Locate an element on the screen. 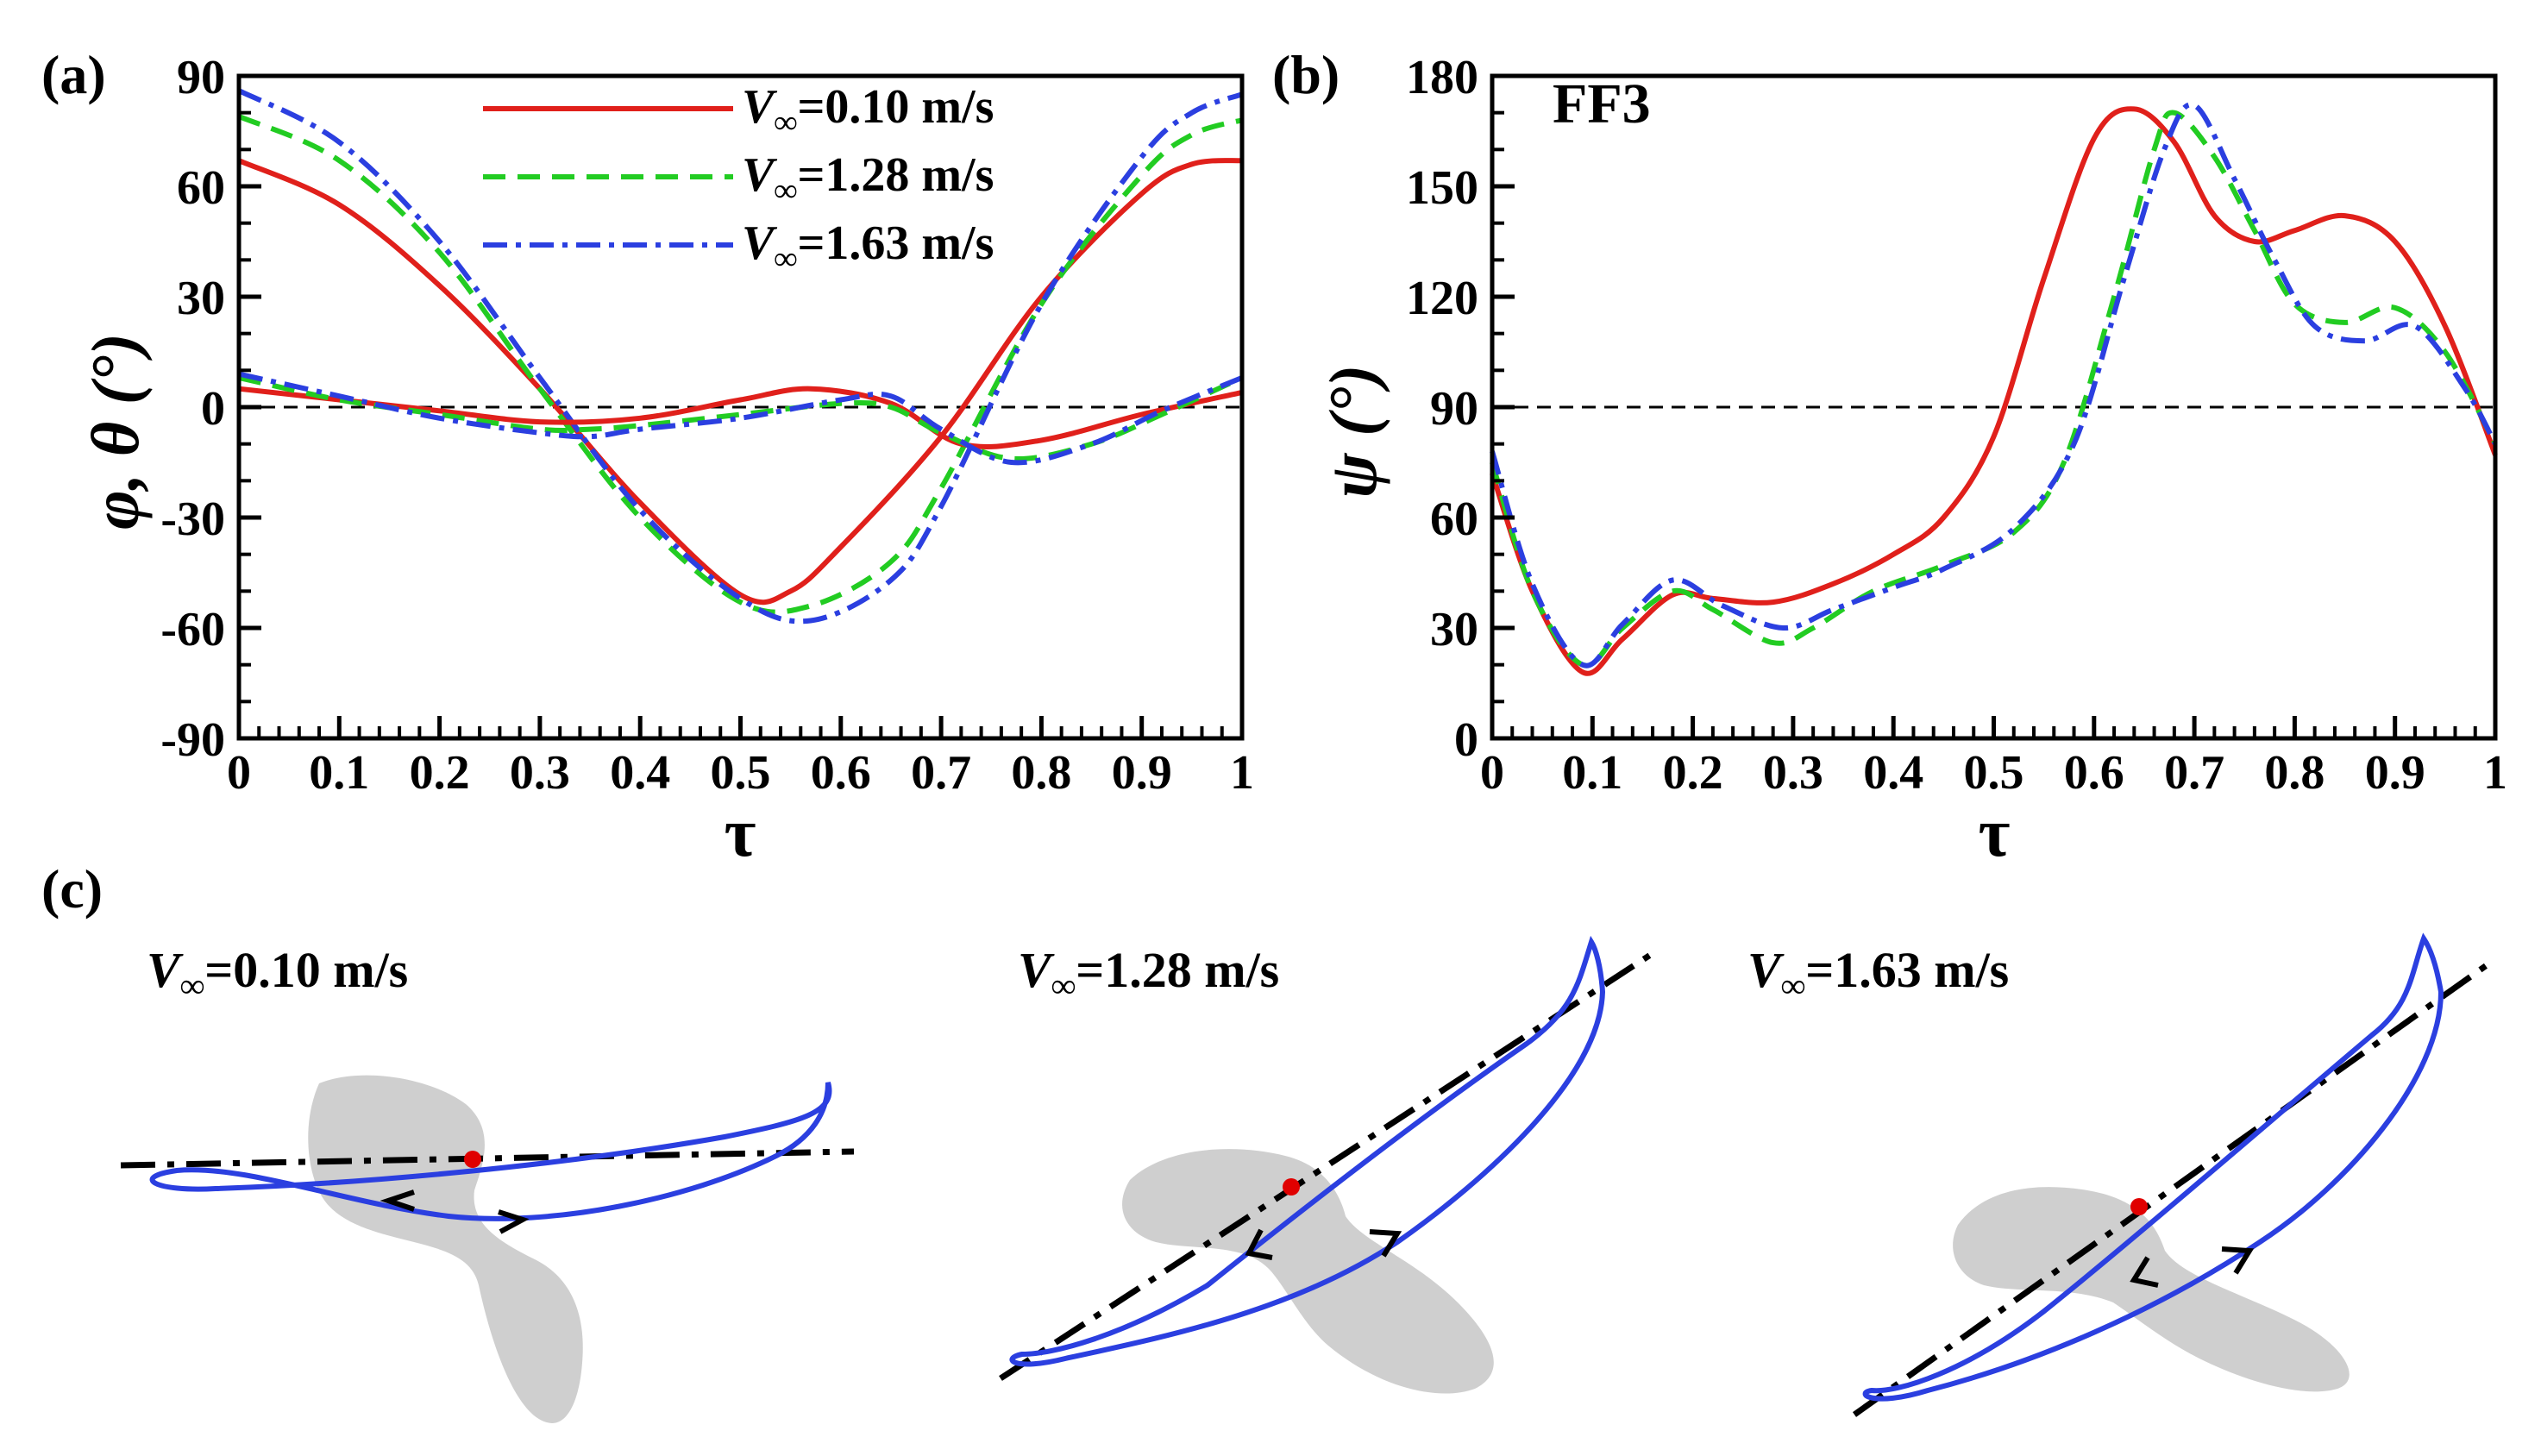  panel-a-x-tick-label: 0.7 is located at coordinates (941, 773).